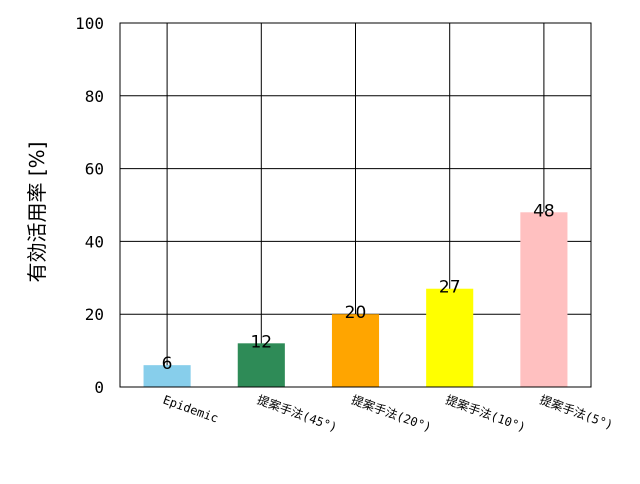 This screenshot has height=484, width=640. I want to click on y-tick-label: 20, so click(94, 314).